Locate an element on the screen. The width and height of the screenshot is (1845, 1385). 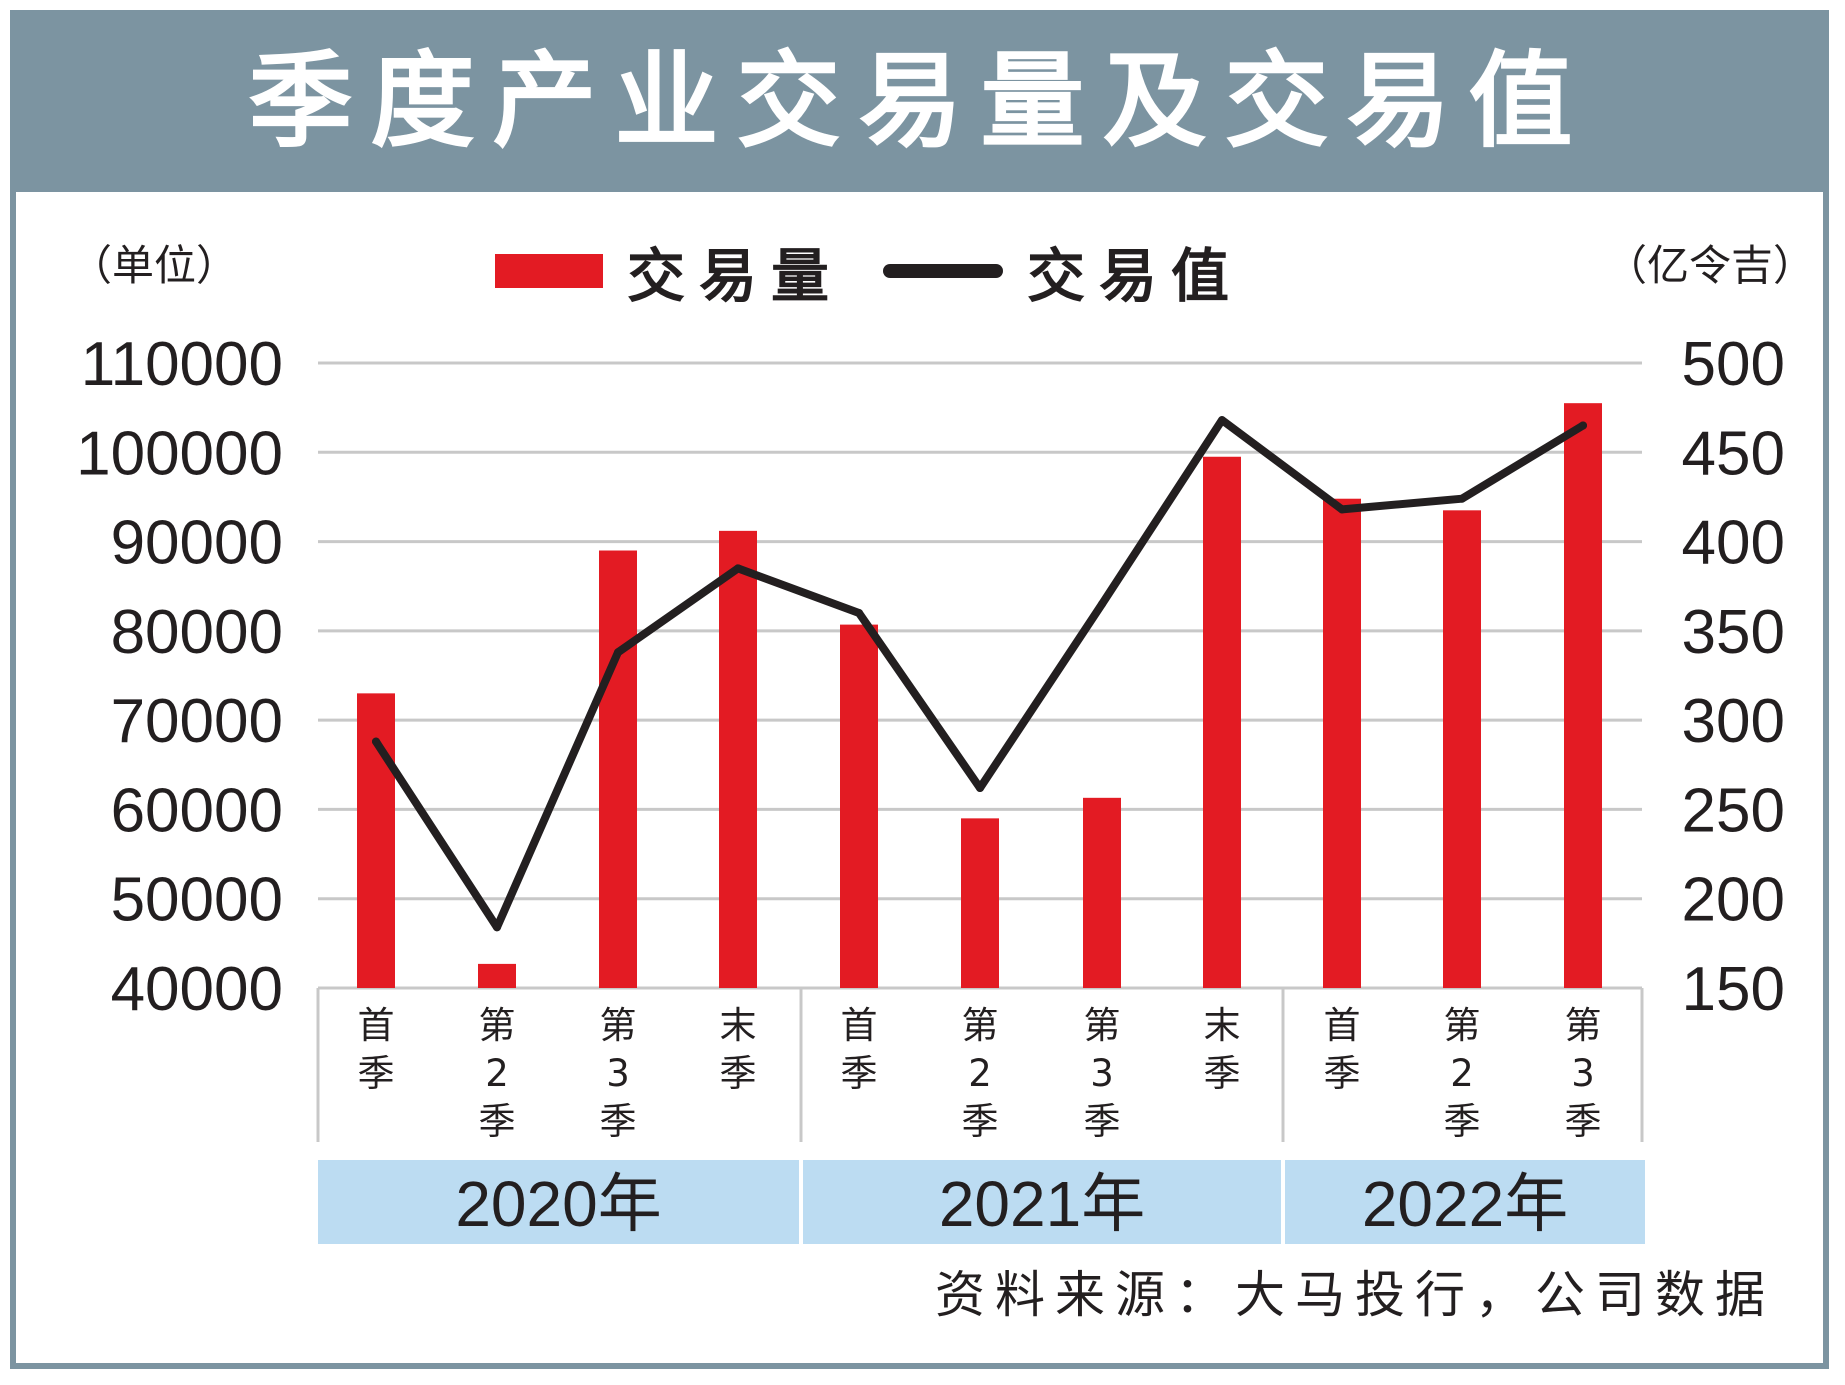
year-label: 2020年 is located at coordinates (558, 1204).